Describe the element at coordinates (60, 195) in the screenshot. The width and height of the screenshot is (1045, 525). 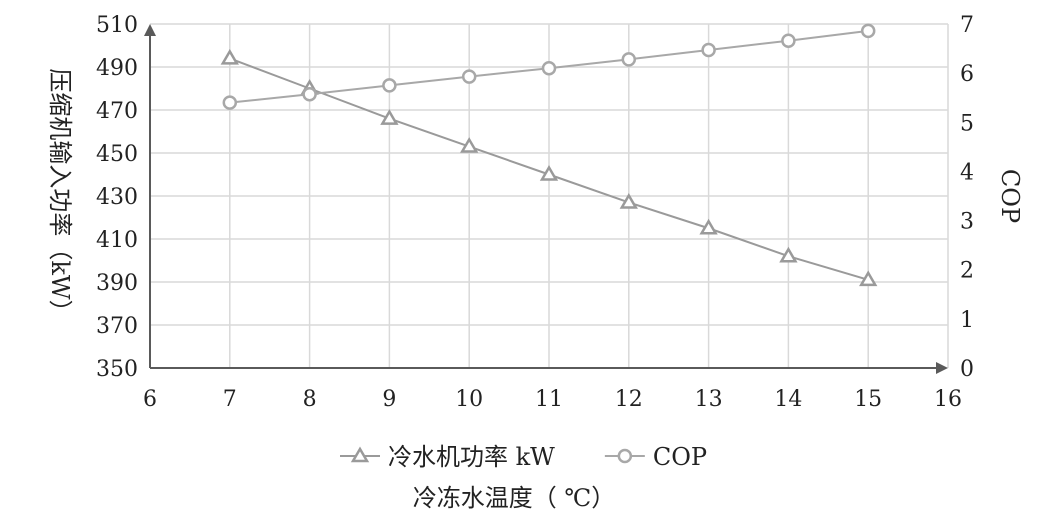
I see `y-left-axis-label: 压缩机输入功率（kW）` at that location.